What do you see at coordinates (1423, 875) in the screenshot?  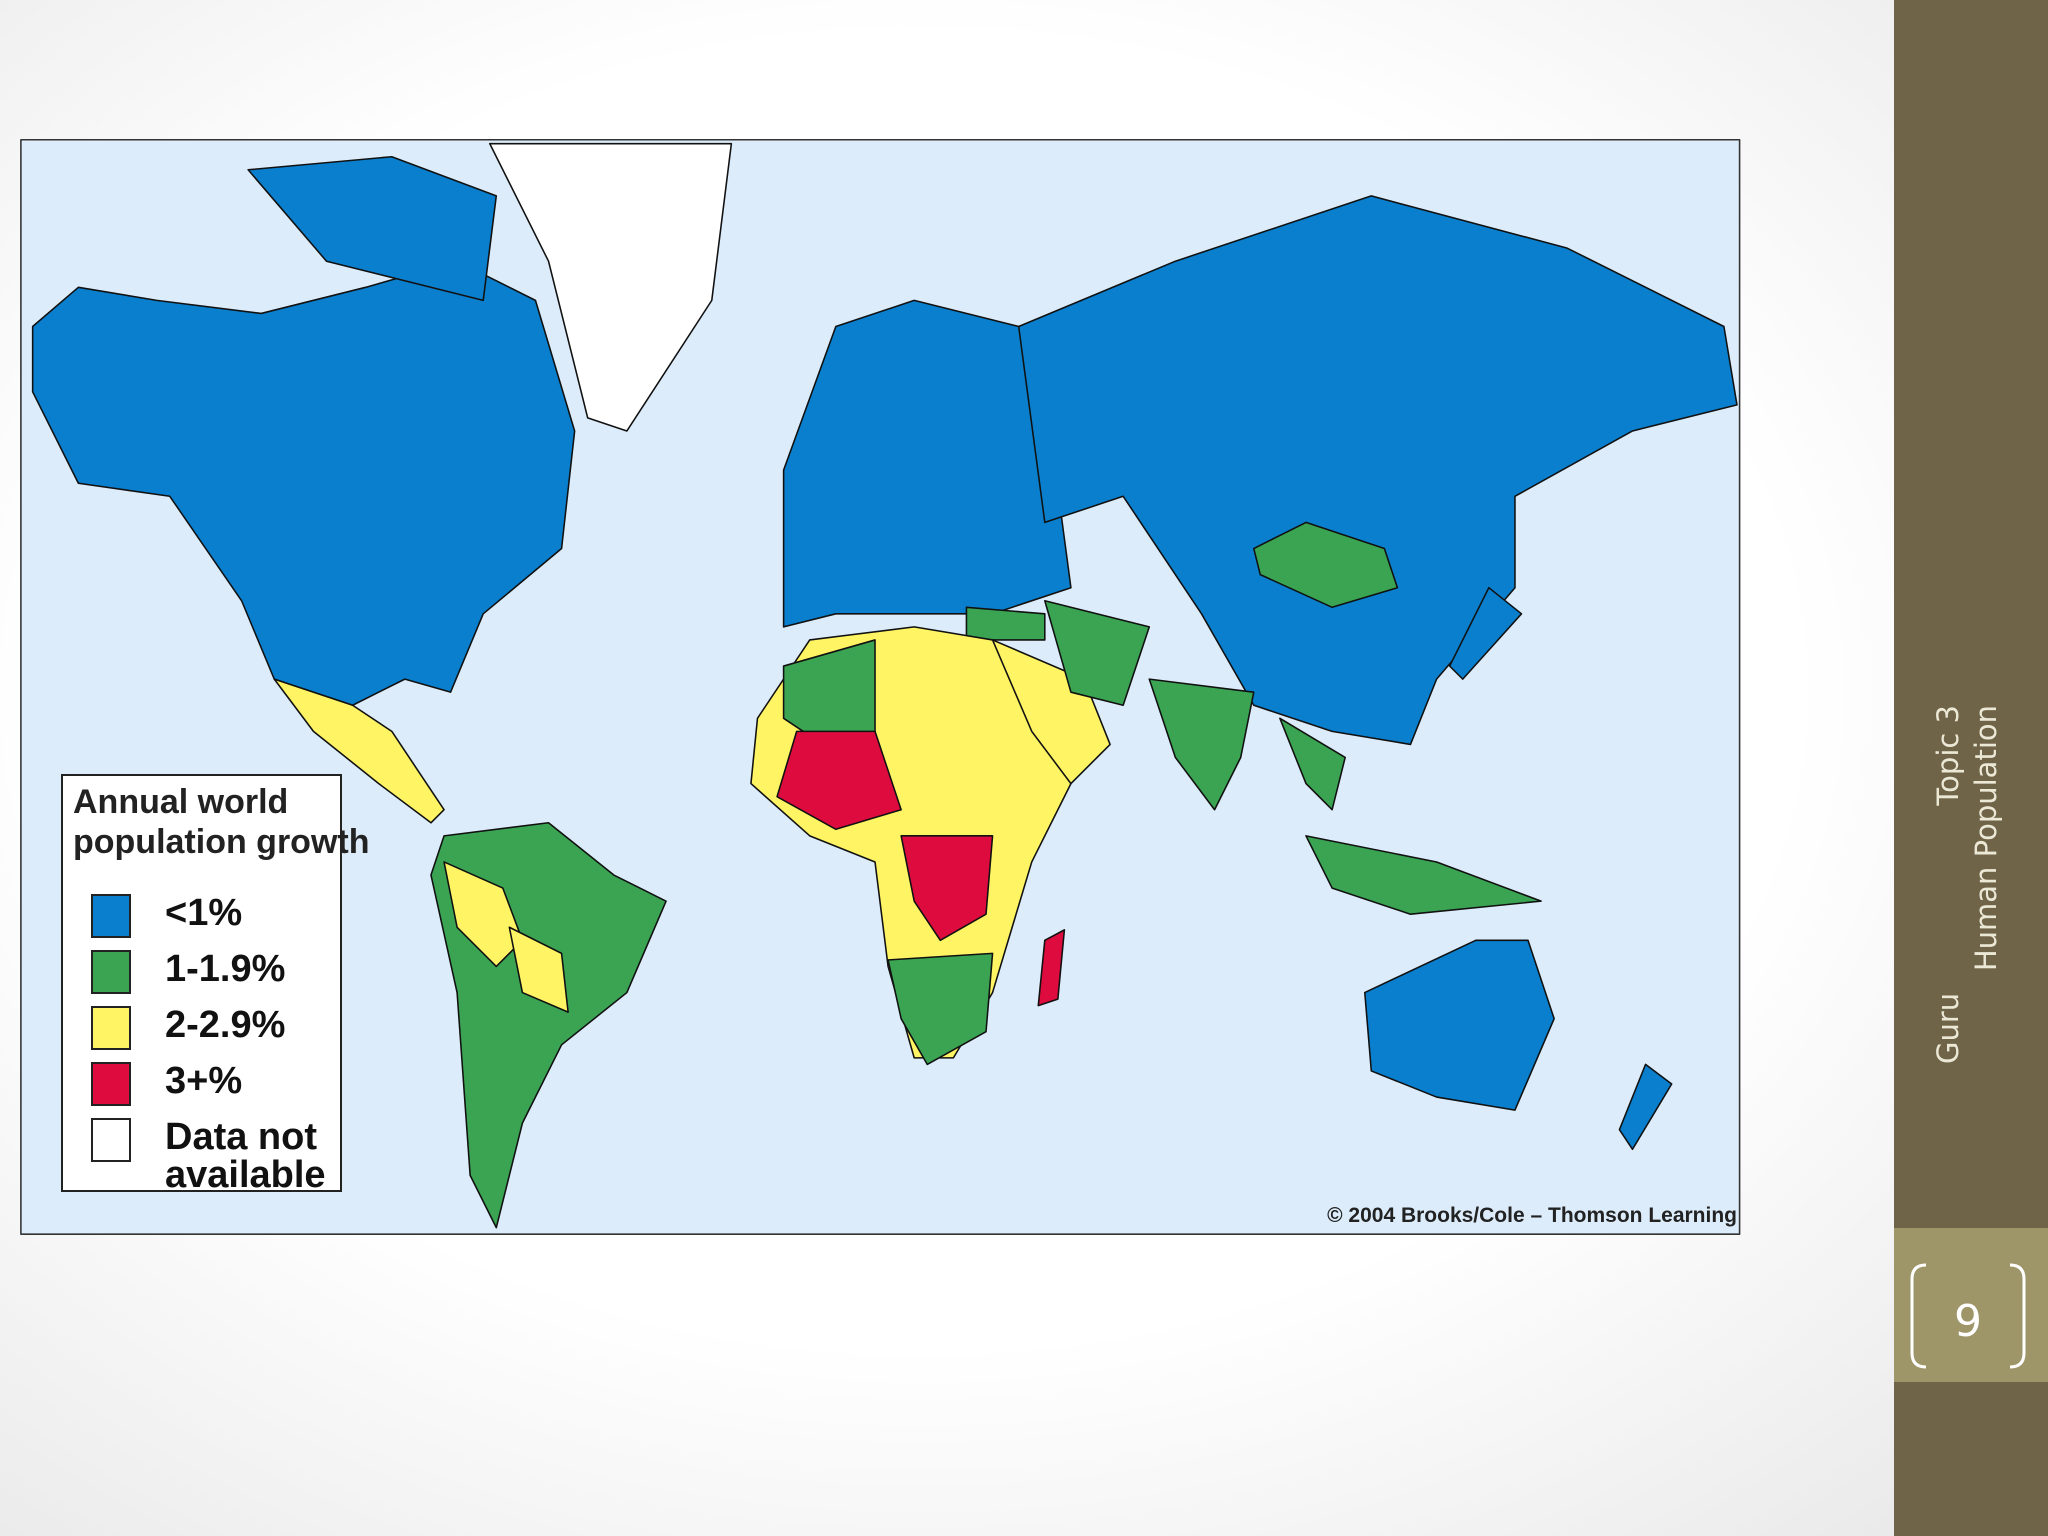 I see `indonesia` at bounding box center [1423, 875].